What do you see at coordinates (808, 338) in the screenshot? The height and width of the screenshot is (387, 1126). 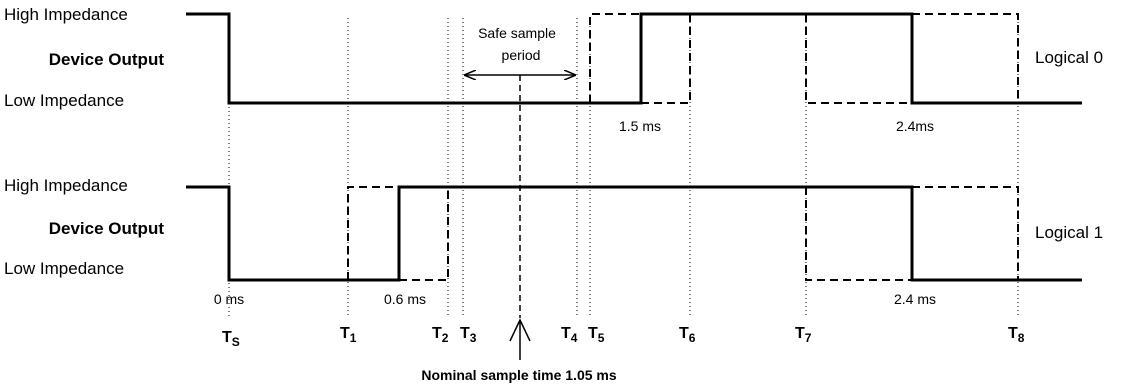 I see `tmarker-t7-sub: 7` at bounding box center [808, 338].